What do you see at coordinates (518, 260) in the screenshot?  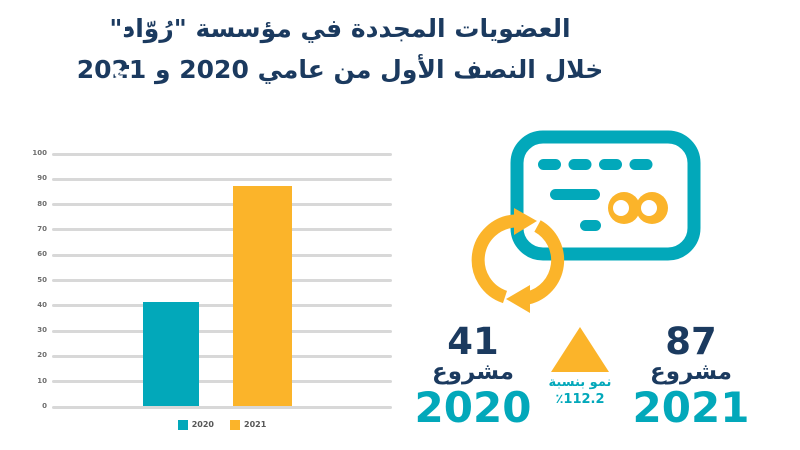 I see `renew-cycle-arrows-icon` at bounding box center [518, 260].